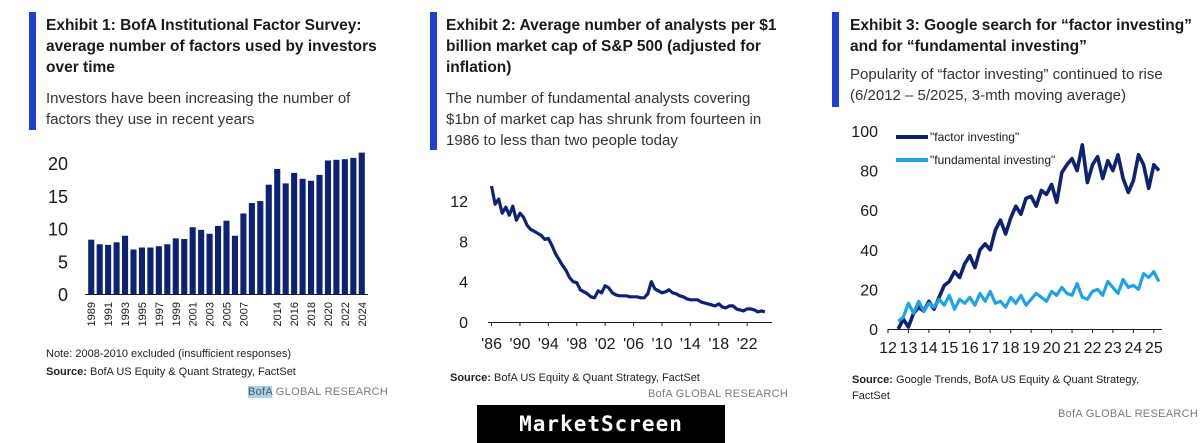 This screenshot has width=1200, height=443. What do you see at coordinates (463, 242) in the screenshot?
I see `y-tick-label: 8` at bounding box center [463, 242].